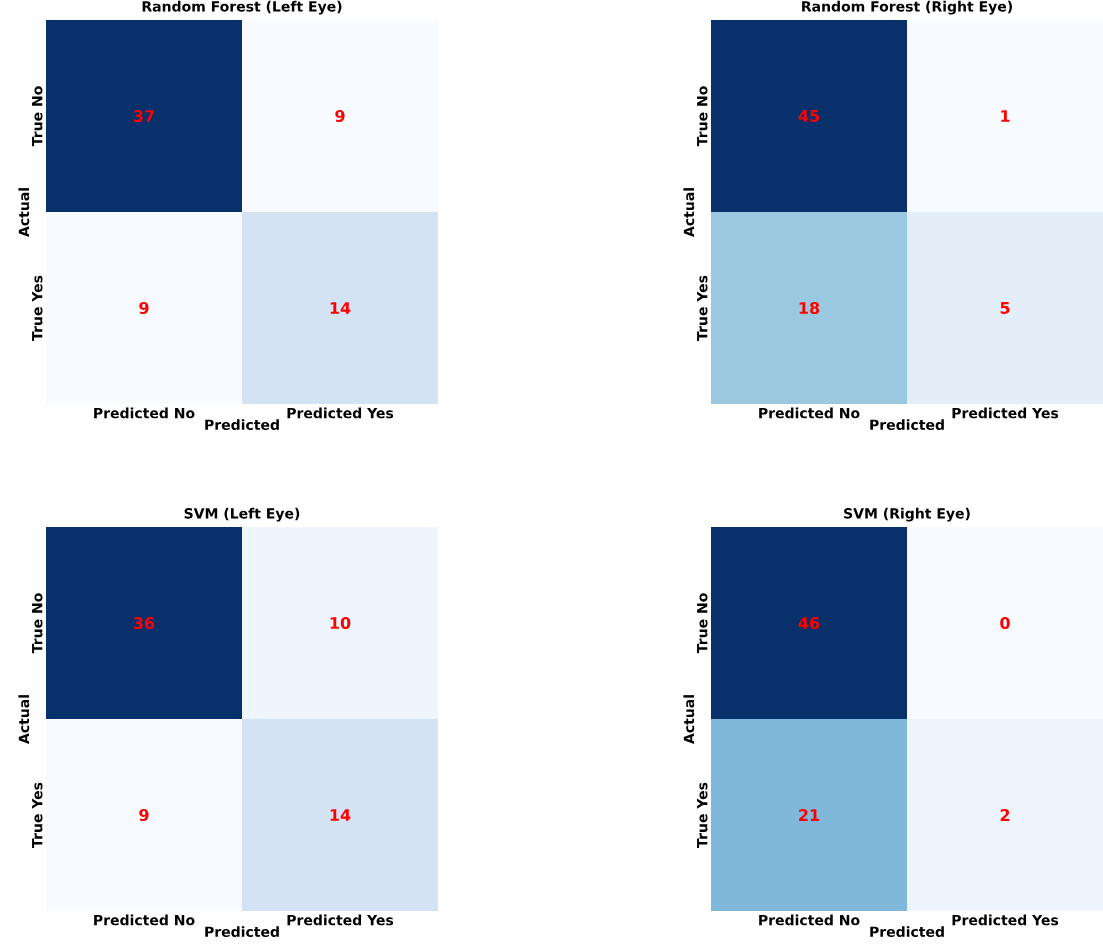  What do you see at coordinates (809, 116) in the screenshot?
I see `data-label: 45` at bounding box center [809, 116].